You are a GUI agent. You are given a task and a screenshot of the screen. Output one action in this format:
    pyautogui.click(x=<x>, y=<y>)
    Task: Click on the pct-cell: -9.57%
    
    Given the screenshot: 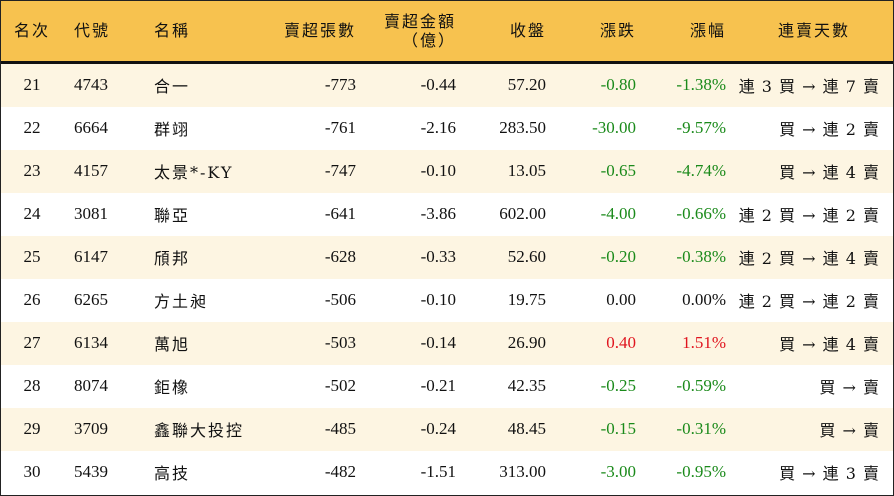 What is the action you would take?
    pyautogui.click(x=701, y=127)
    